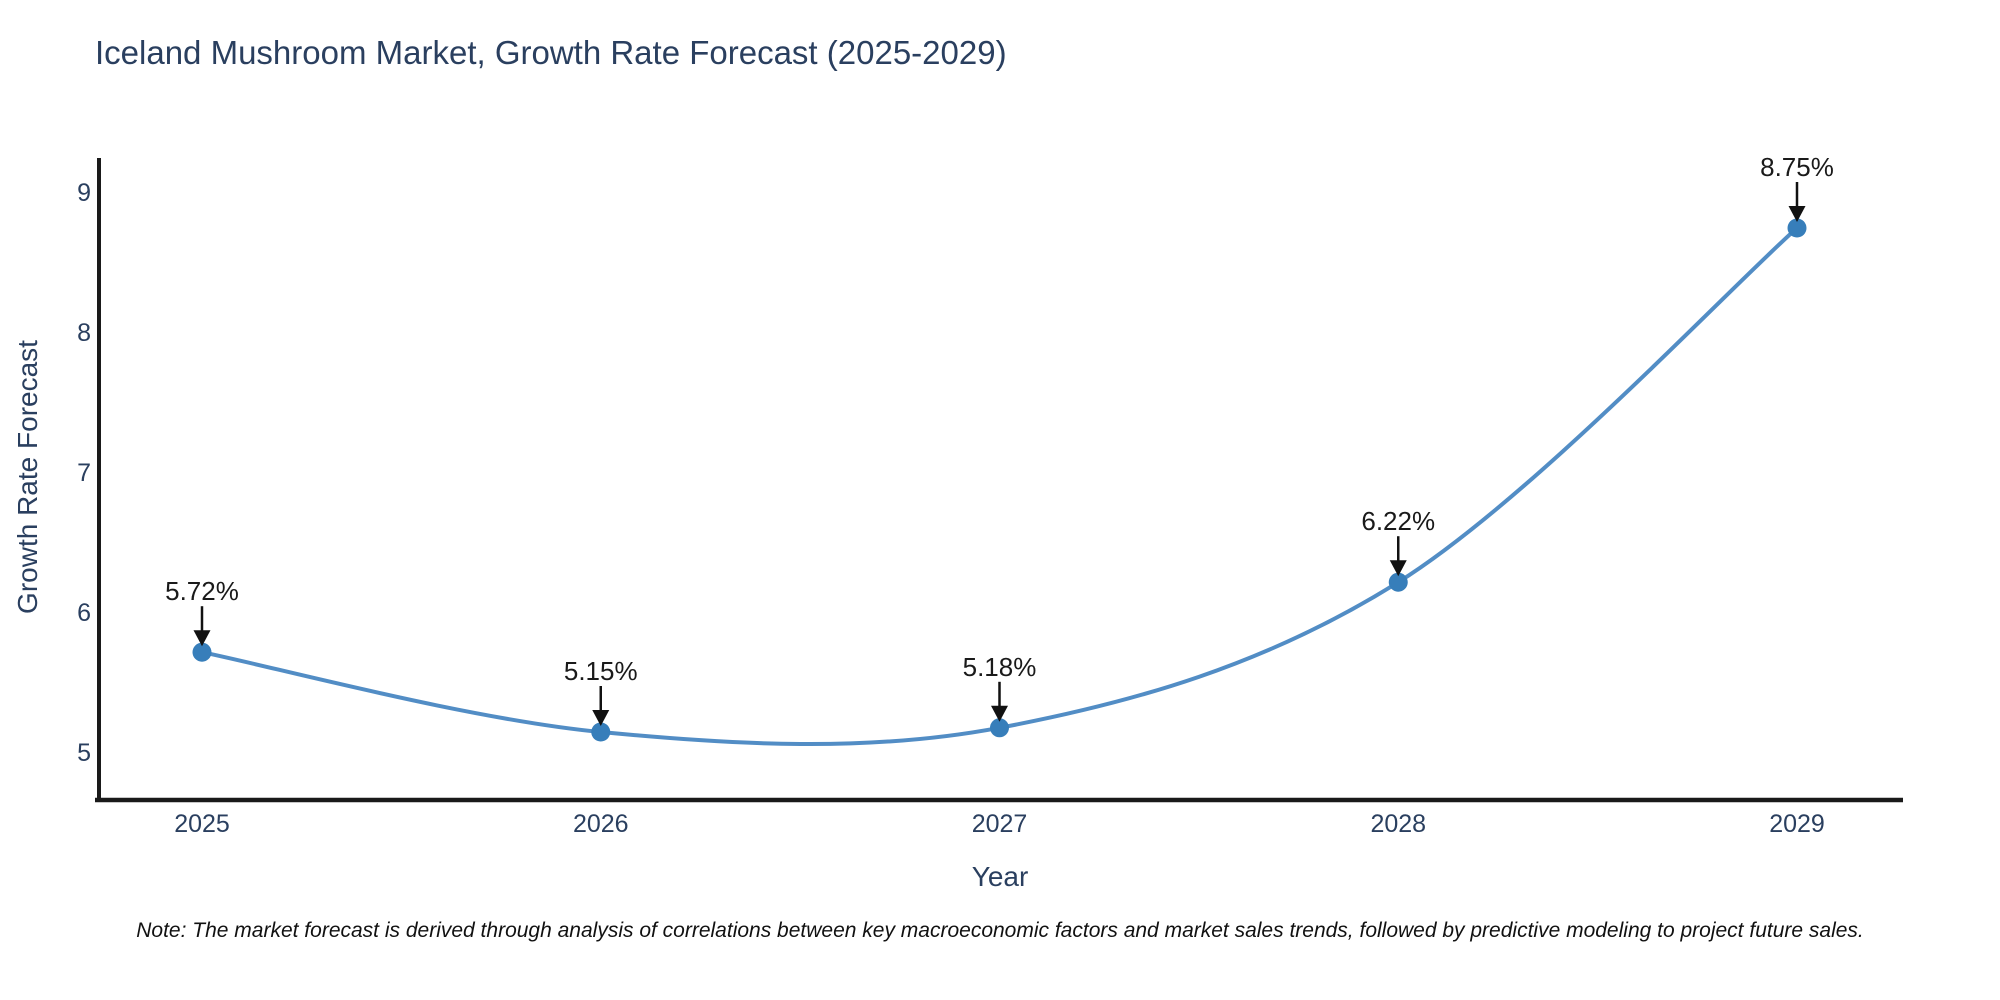  What do you see at coordinates (999, 824) in the screenshot?
I see `x-tick-label: 2027` at bounding box center [999, 824].